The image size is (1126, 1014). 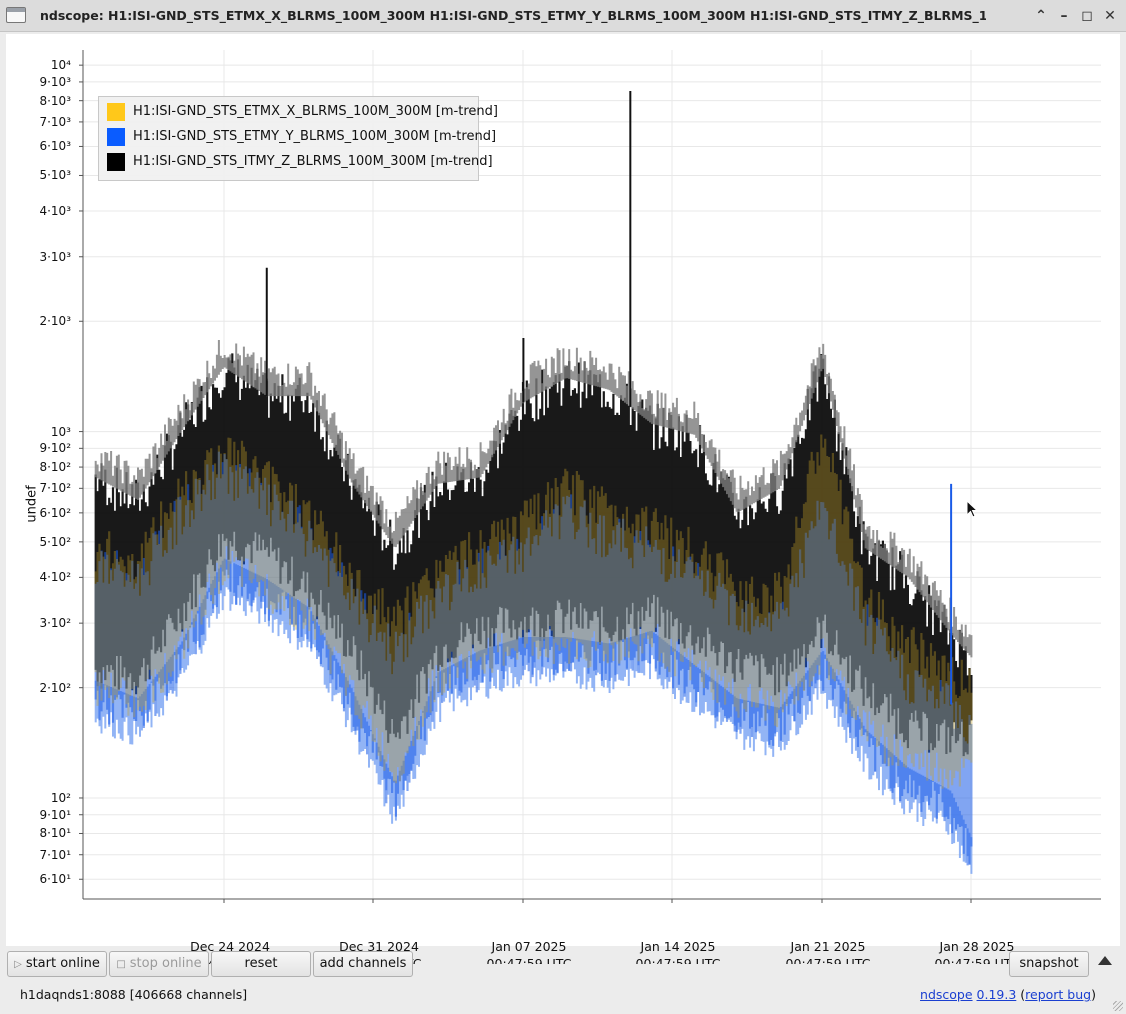 I want to click on y-tick-label: 8·10³, so click(x=55, y=100).